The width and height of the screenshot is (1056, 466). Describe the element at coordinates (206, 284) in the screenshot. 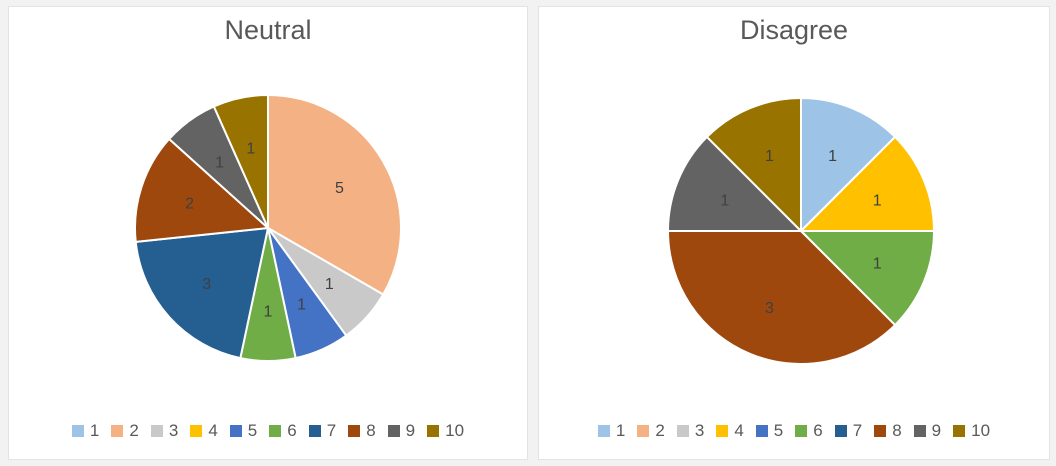

I see `data-label-7: 3` at that location.